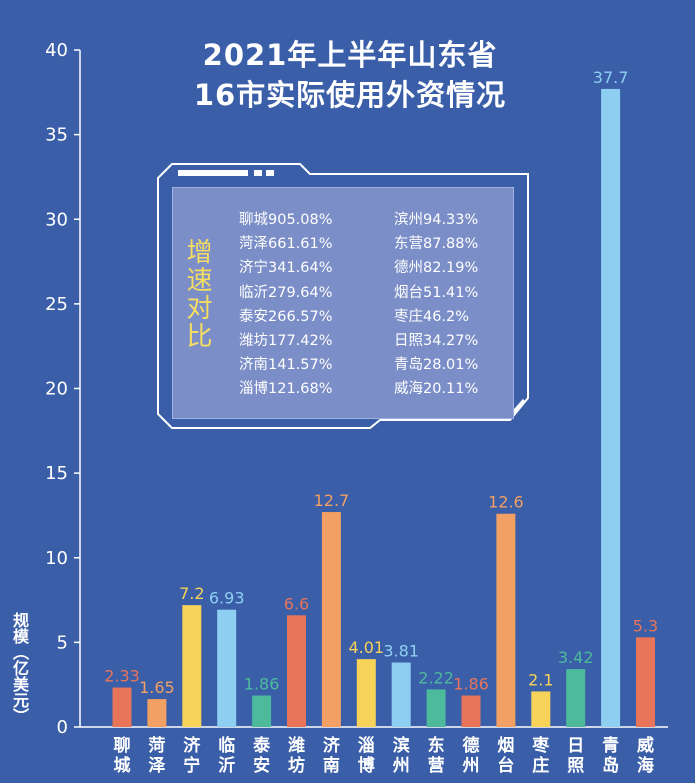 This screenshot has width=695, height=783. What do you see at coordinates (56, 50) in the screenshot?
I see `y-tick-label: 40` at bounding box center [56, 50].